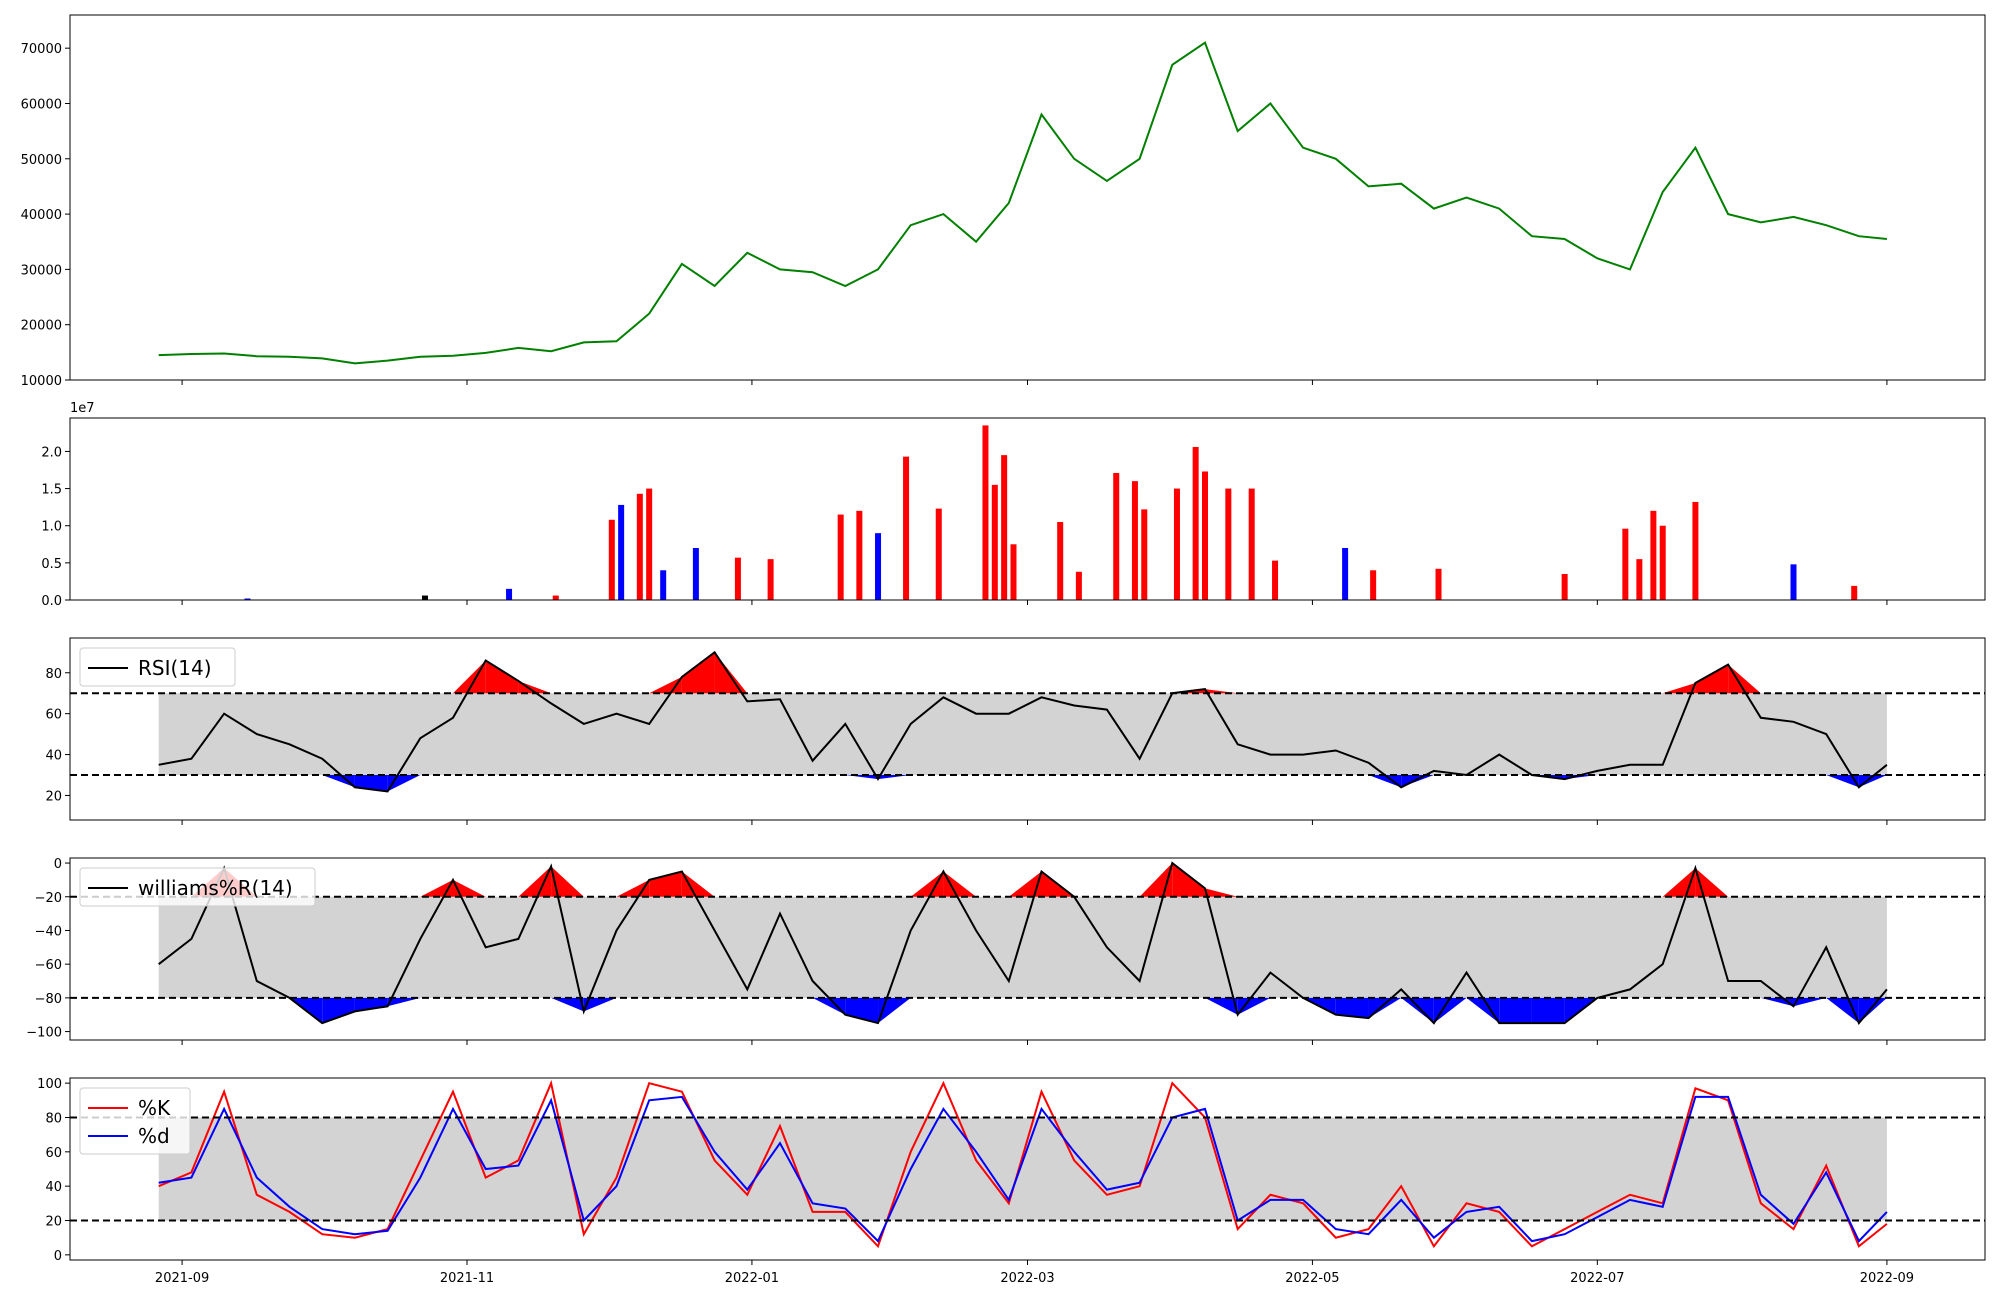 The height and width of the screenshot is (1300, 2000). Describe the element at coordinates (1013, 513) in the screenshot. I see `panel-volume: 0.0 0.5 1.0 1.5 2.0` at that location.